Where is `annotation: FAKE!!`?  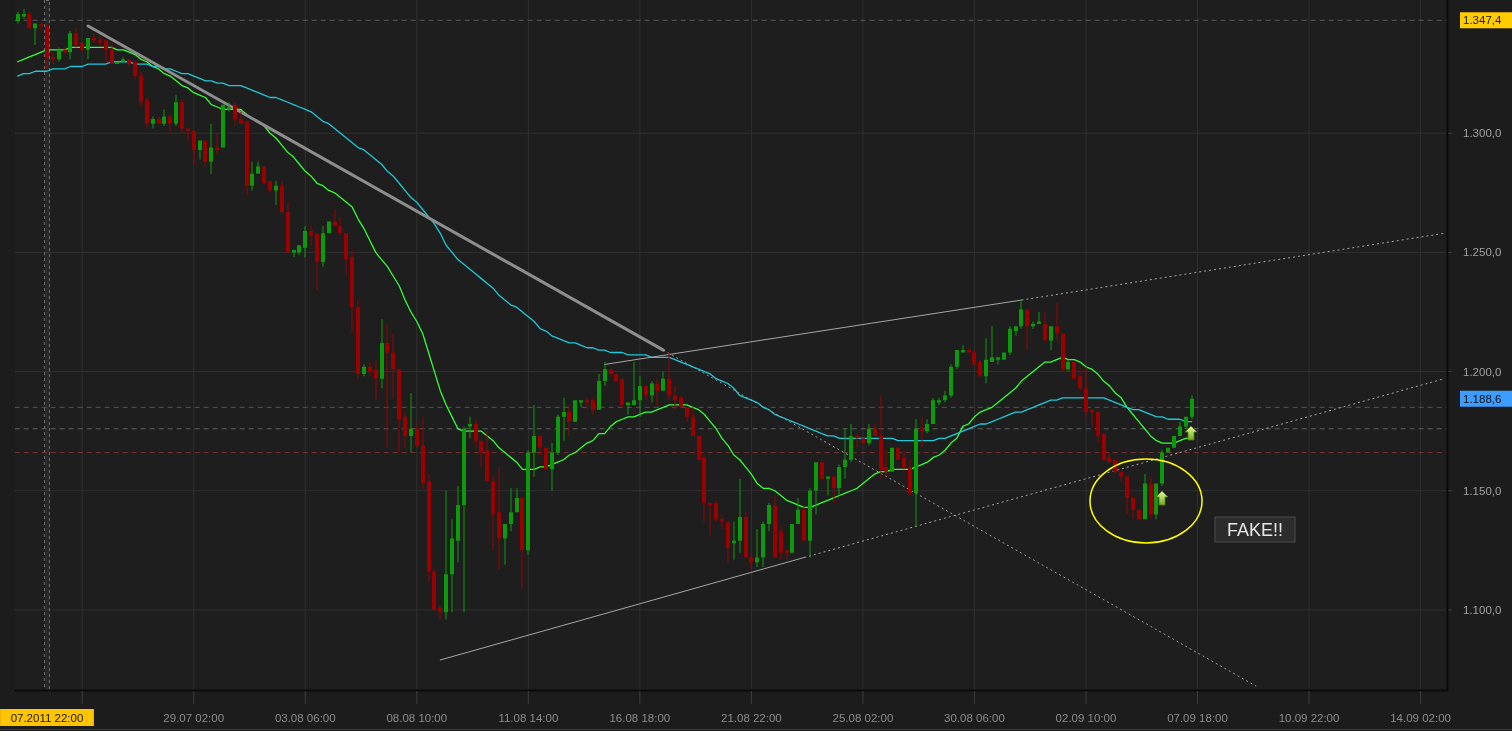
annotation: FAKE!! is located at coordinates (1255, 530).